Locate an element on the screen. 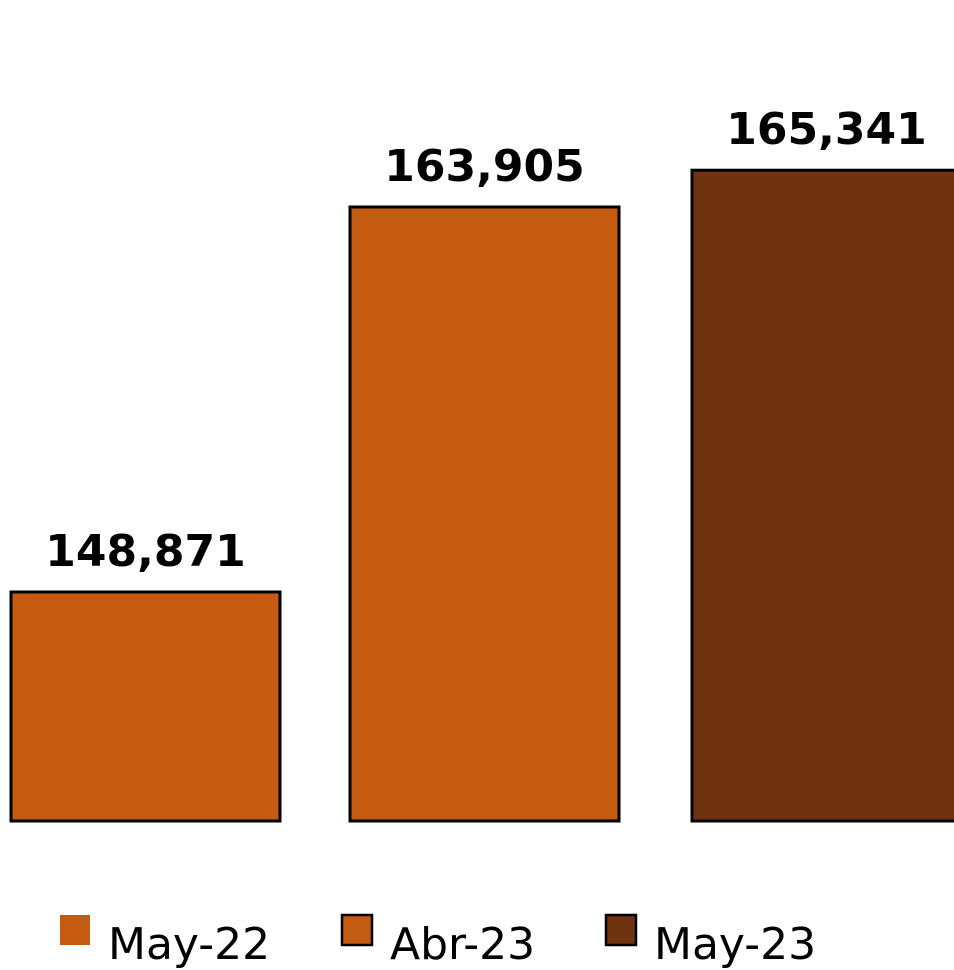 The image size is (954, 970). data-label-may-22: 148,871 is located at coordinates (145, 551).